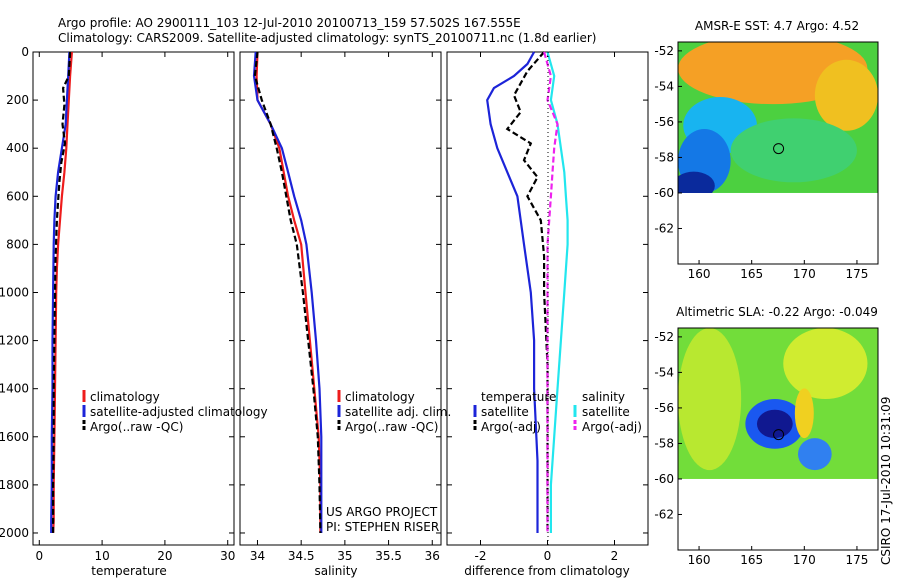 The height and width of the screenshot is (580, 900). What do you see at coordinates (505, 412) in the screenshot?
I see `legend-label-temp-satellite: satellite` at bounding box center [505, 412].